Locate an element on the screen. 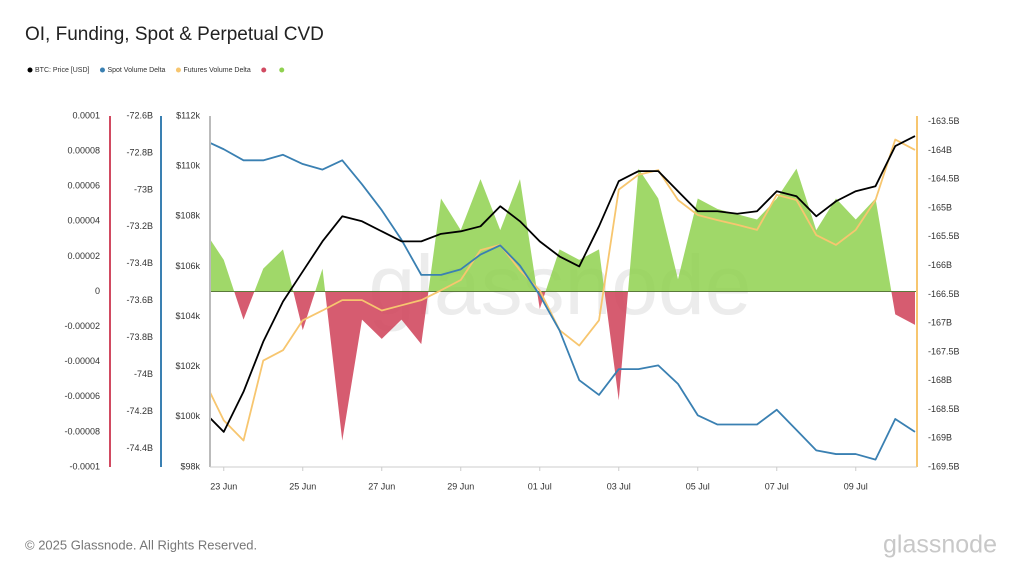  x-tick-label: 09 Jul is located at coordinates (856, 486).